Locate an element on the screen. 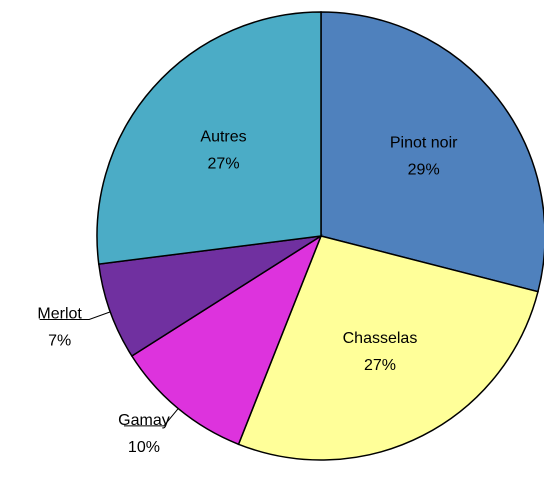 This screenshot has width=544, height=479. slice-label: Merlot is located at coordinates (59, 314).